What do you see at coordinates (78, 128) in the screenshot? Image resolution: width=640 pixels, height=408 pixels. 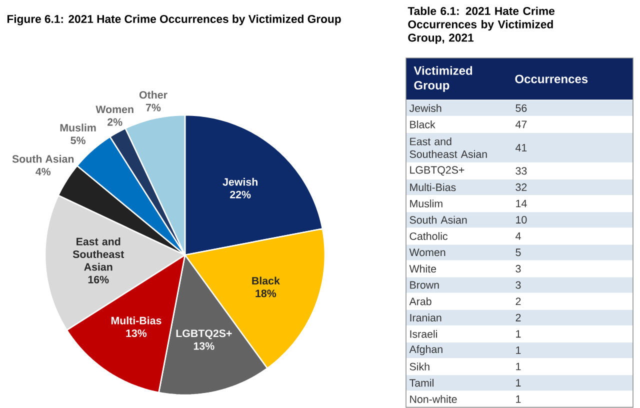 I see `slice-label: Muslim` at bounding box center [78, 128].